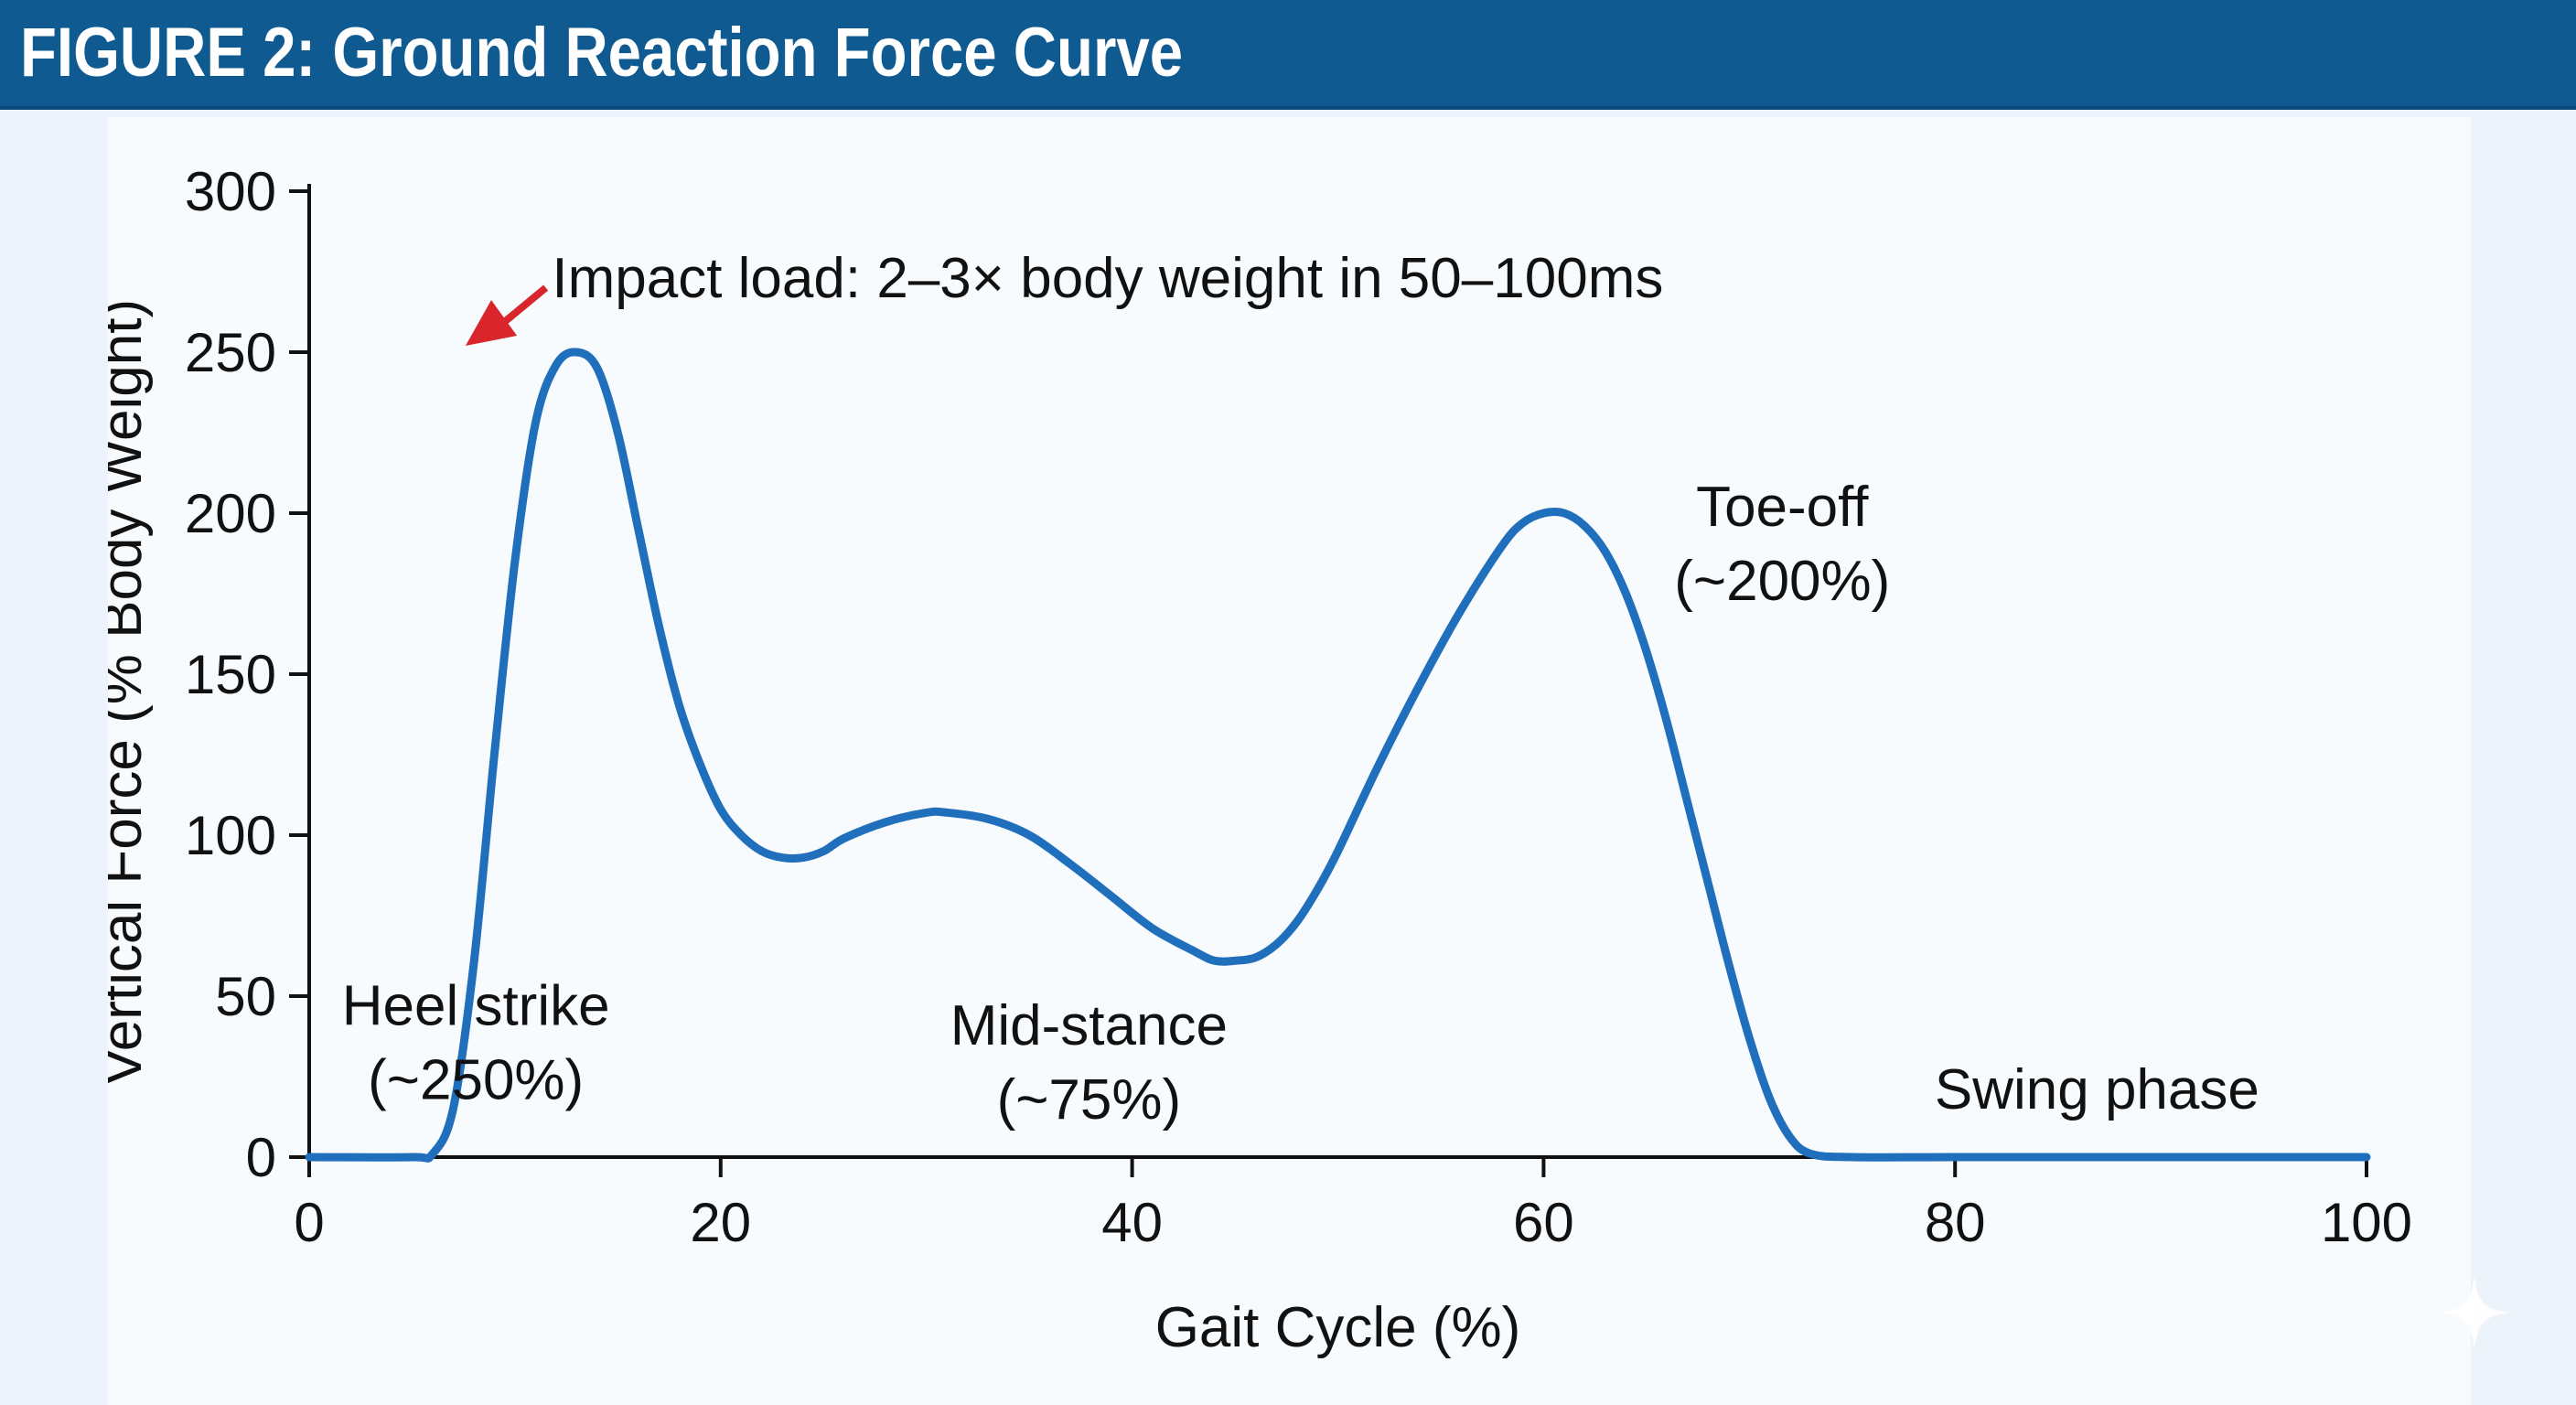  What do you see at coordinates (1782, 581) in the screenshot?
I see `toe-off-value: (~200%)` at bounding box center [1782, 581].